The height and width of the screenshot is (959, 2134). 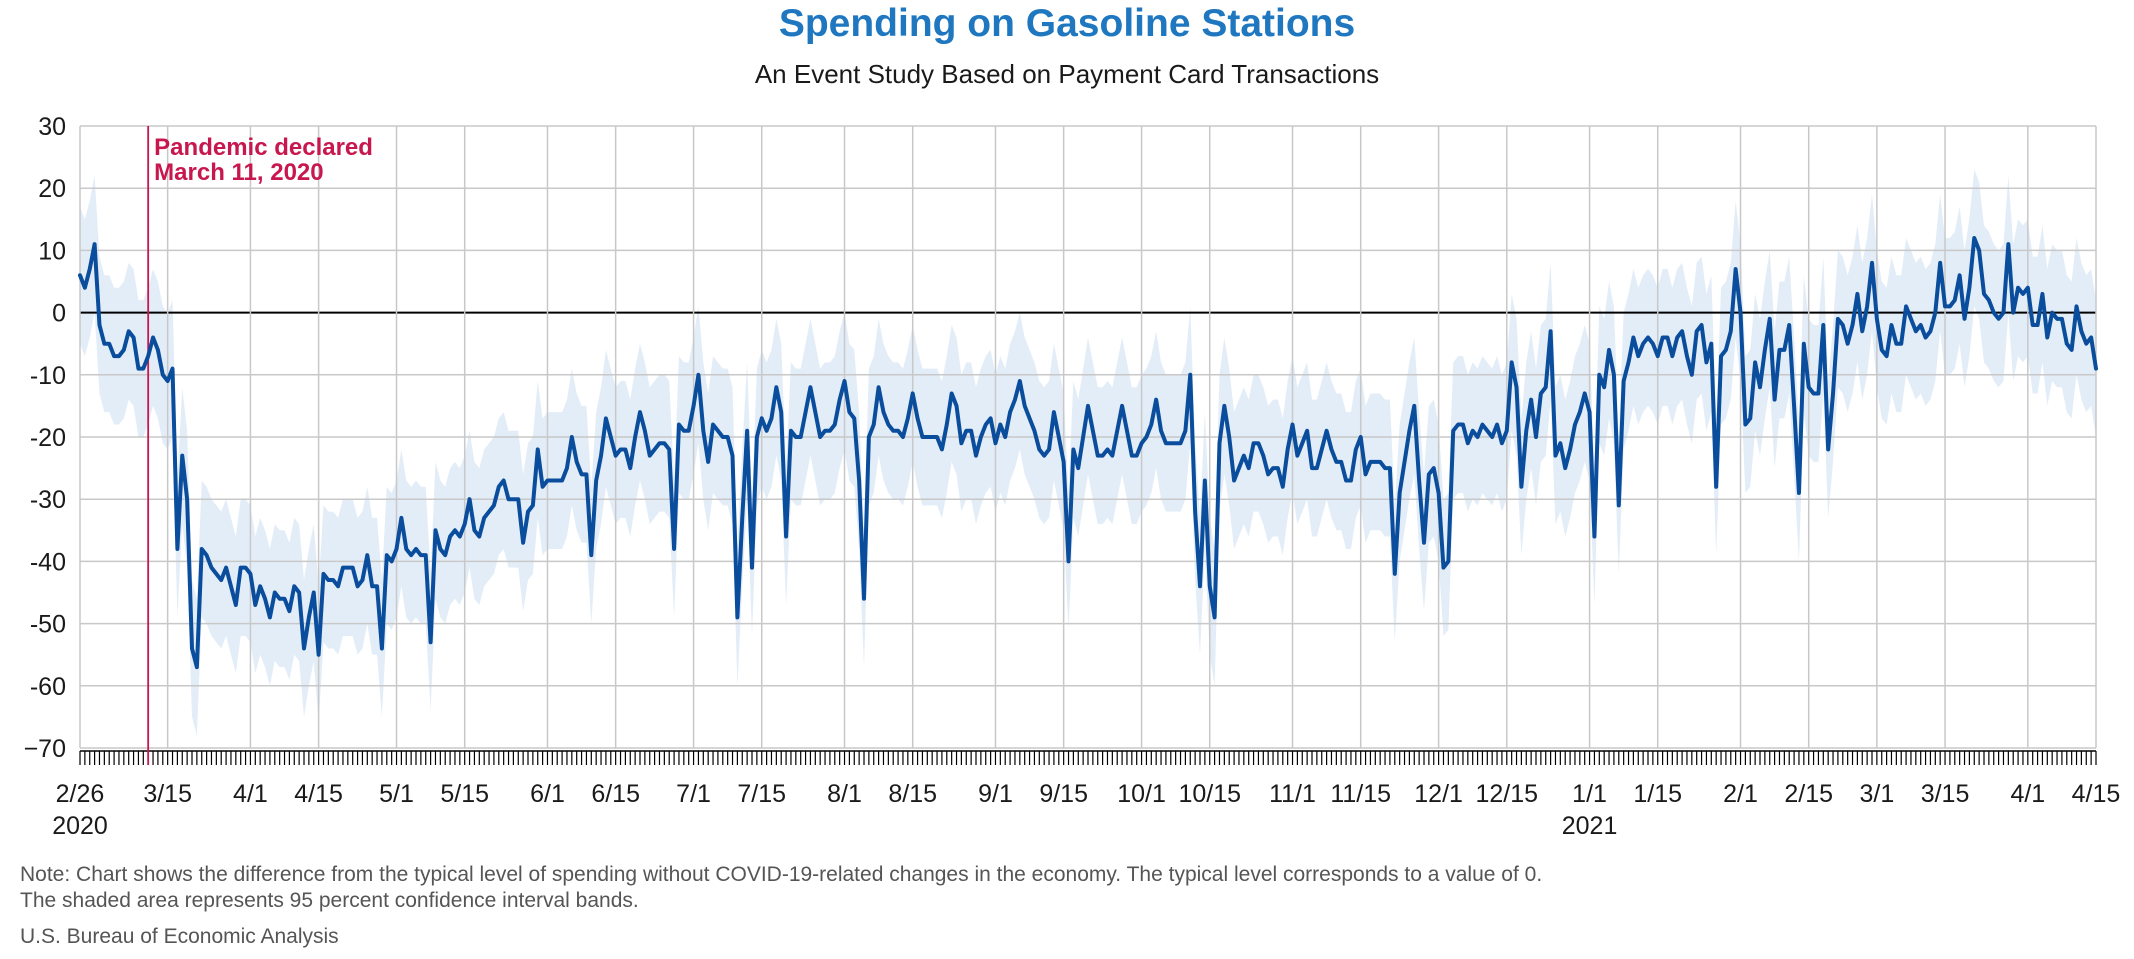 I want to click on chart-title: Spending on Gasoline Stations, so click(x=1067, y=23).